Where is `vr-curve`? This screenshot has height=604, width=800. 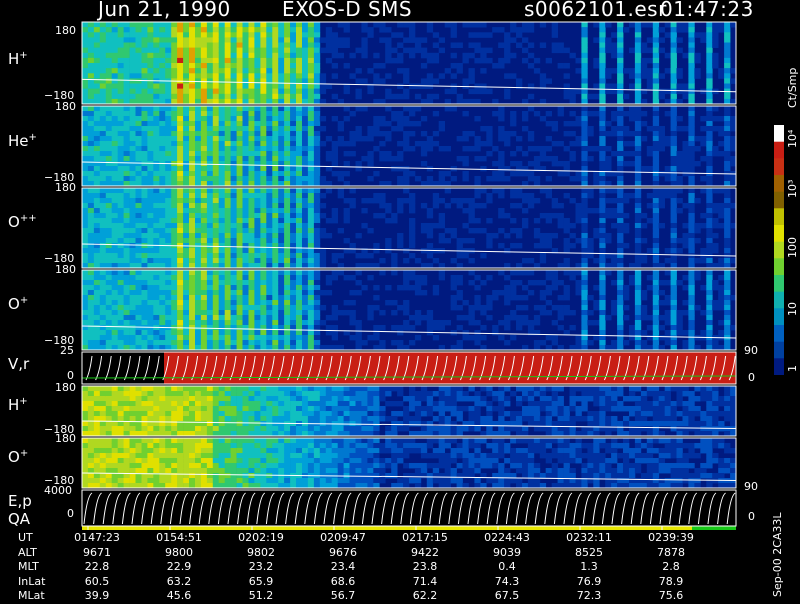
vr-curve is located at coordinates (166, 368).